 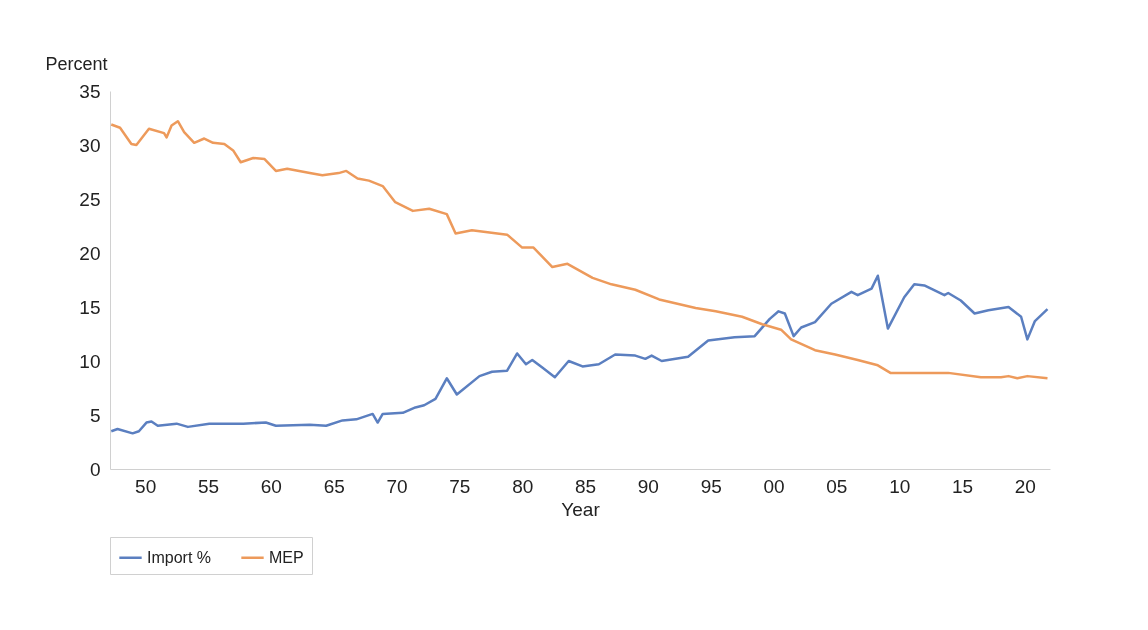 I want to click on x-tick-label: 65, so click(x=334, y=486).